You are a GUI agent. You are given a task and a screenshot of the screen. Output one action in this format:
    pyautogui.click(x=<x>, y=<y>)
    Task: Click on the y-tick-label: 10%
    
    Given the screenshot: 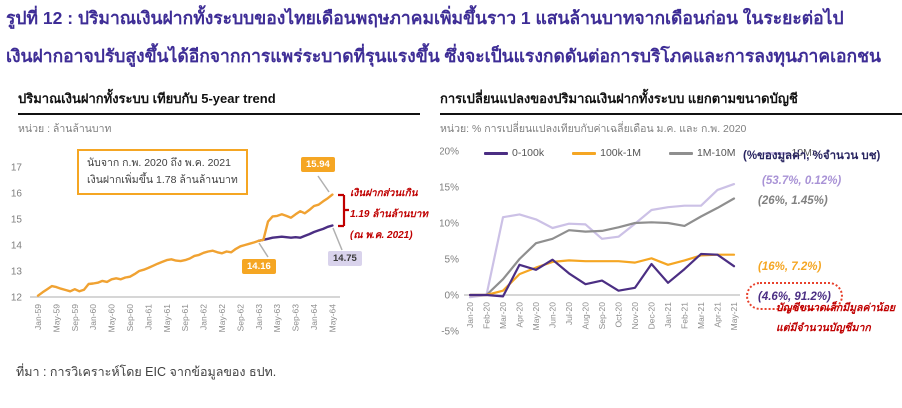 What is the action you would take?
    pyautogui.click(x=449, y=224)
    